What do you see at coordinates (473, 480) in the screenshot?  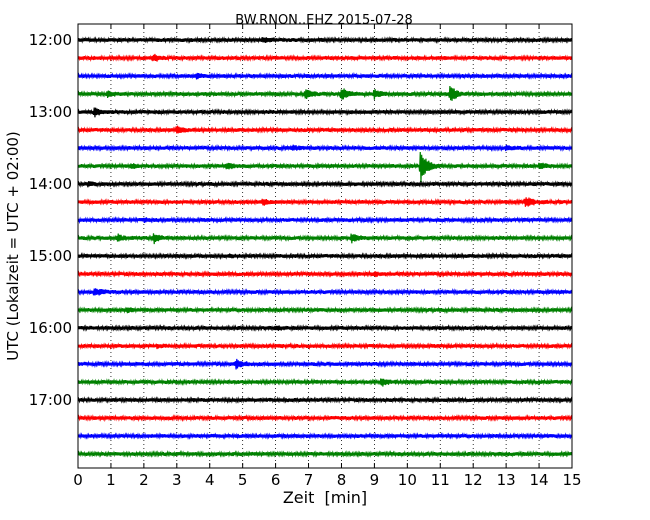 I see `x-tick-label: 12` at bounding box center [473, 480].